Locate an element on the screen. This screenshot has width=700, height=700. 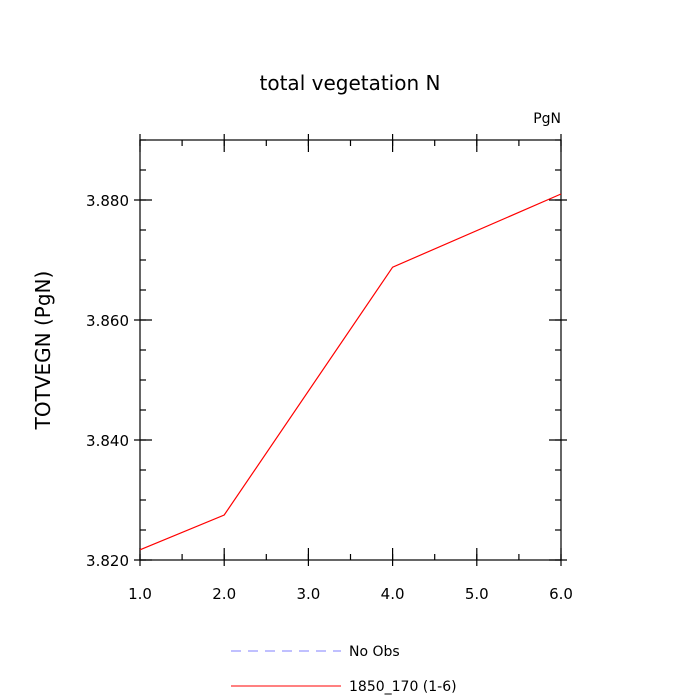
y-axis-label: TOTVEGN (PgN) is located at coordinates (43, 351).